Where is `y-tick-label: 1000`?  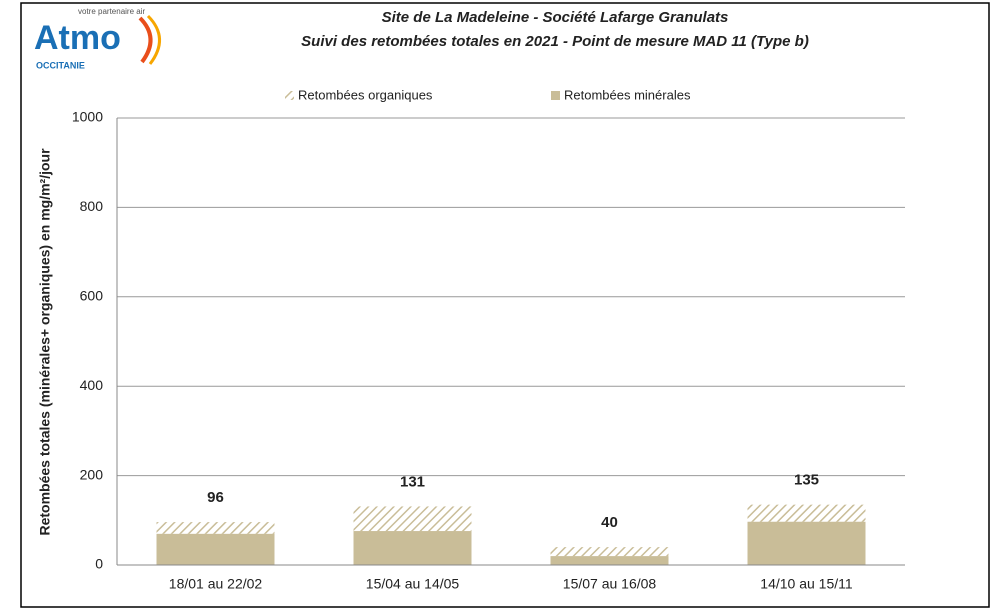 y-tick-label: 1000 is located at coordinates (87, 117).